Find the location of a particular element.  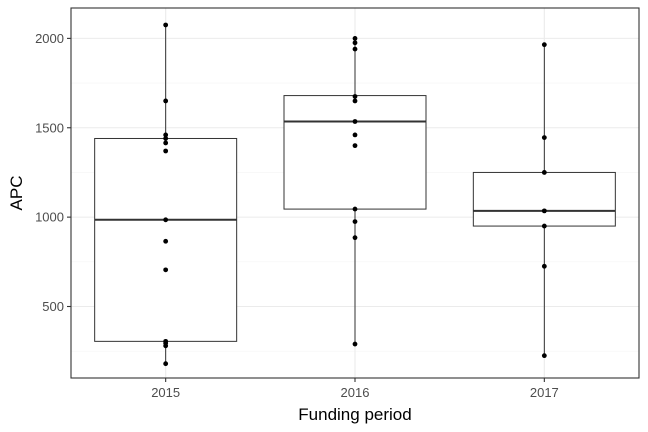

y-axis-title: APC is located at coordinates (16, 193).